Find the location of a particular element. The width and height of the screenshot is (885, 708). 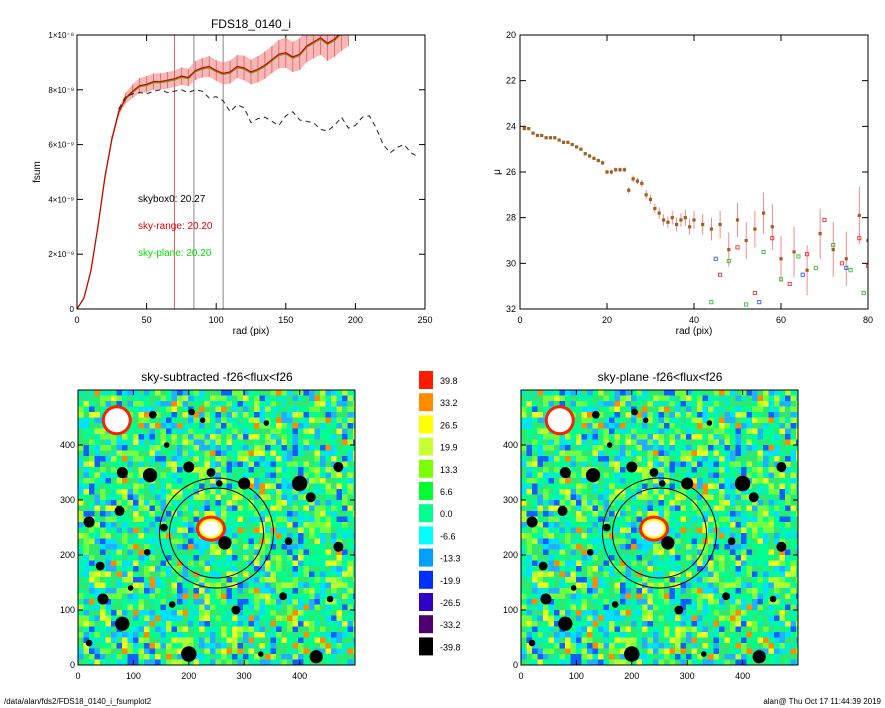

image-area is located at coordinates (216, 527).